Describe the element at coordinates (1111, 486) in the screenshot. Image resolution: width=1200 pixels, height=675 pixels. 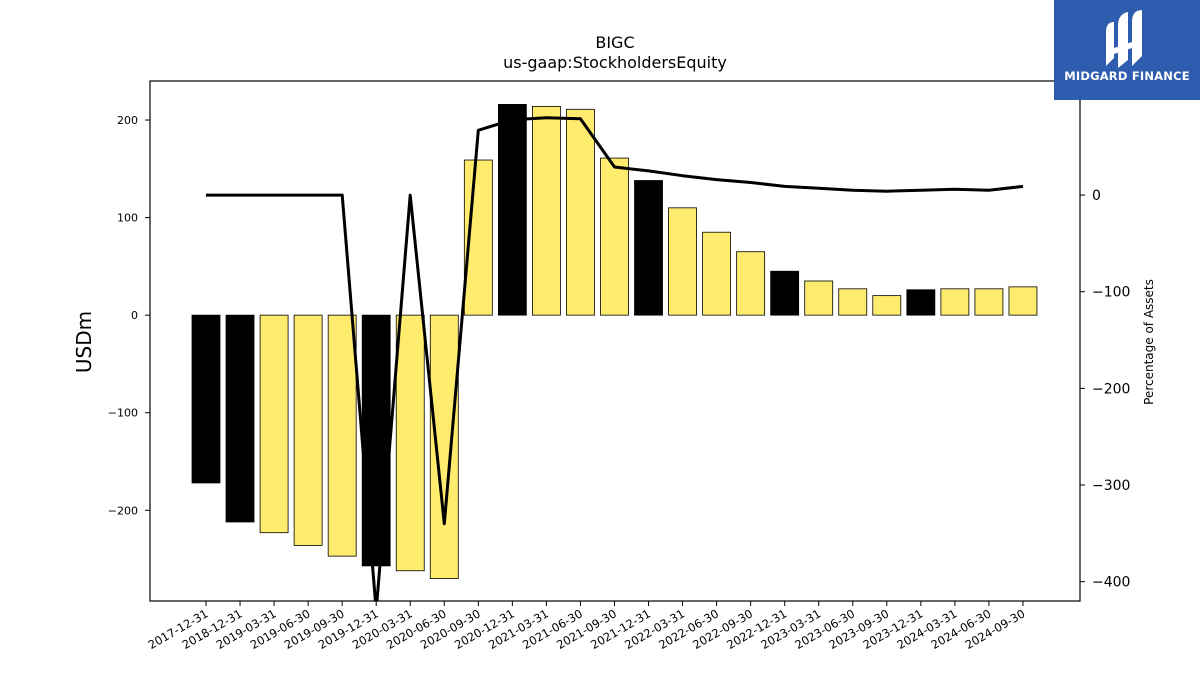
I see `y2-tick-label: −300` at that location.